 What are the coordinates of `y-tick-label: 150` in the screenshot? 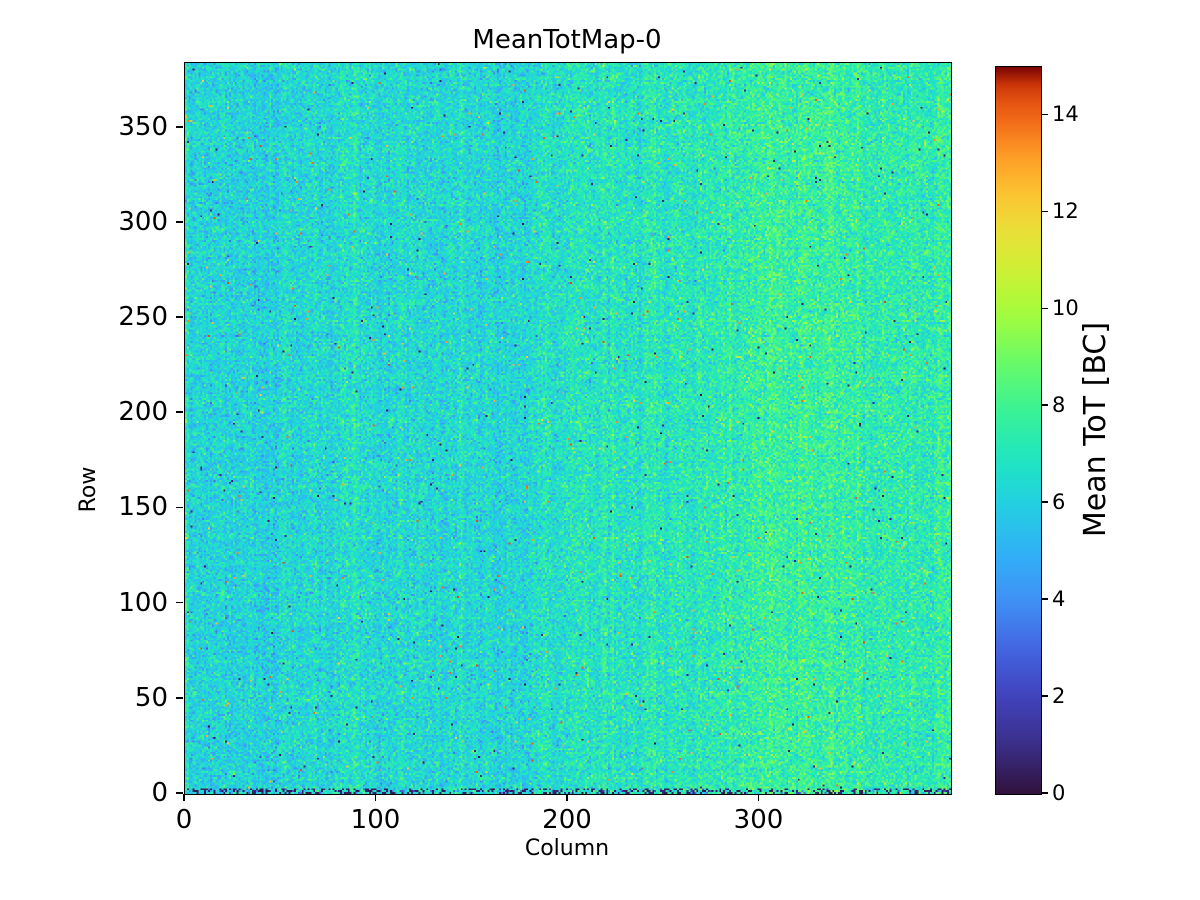 It's located at (143, 507).